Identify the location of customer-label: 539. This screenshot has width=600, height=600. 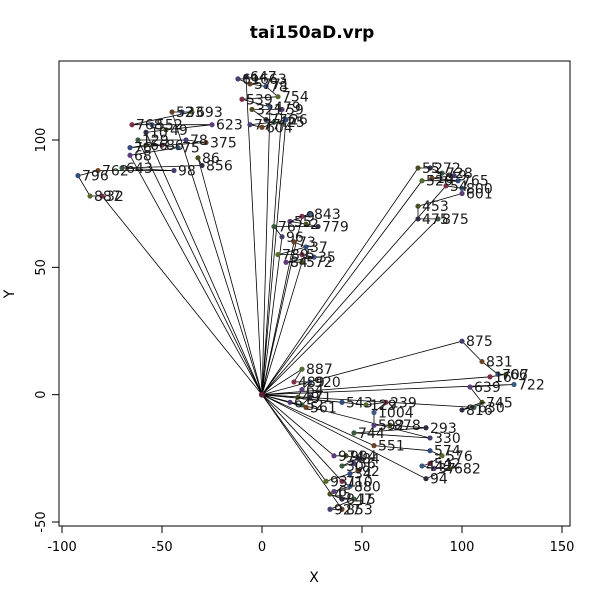
(259, 100).